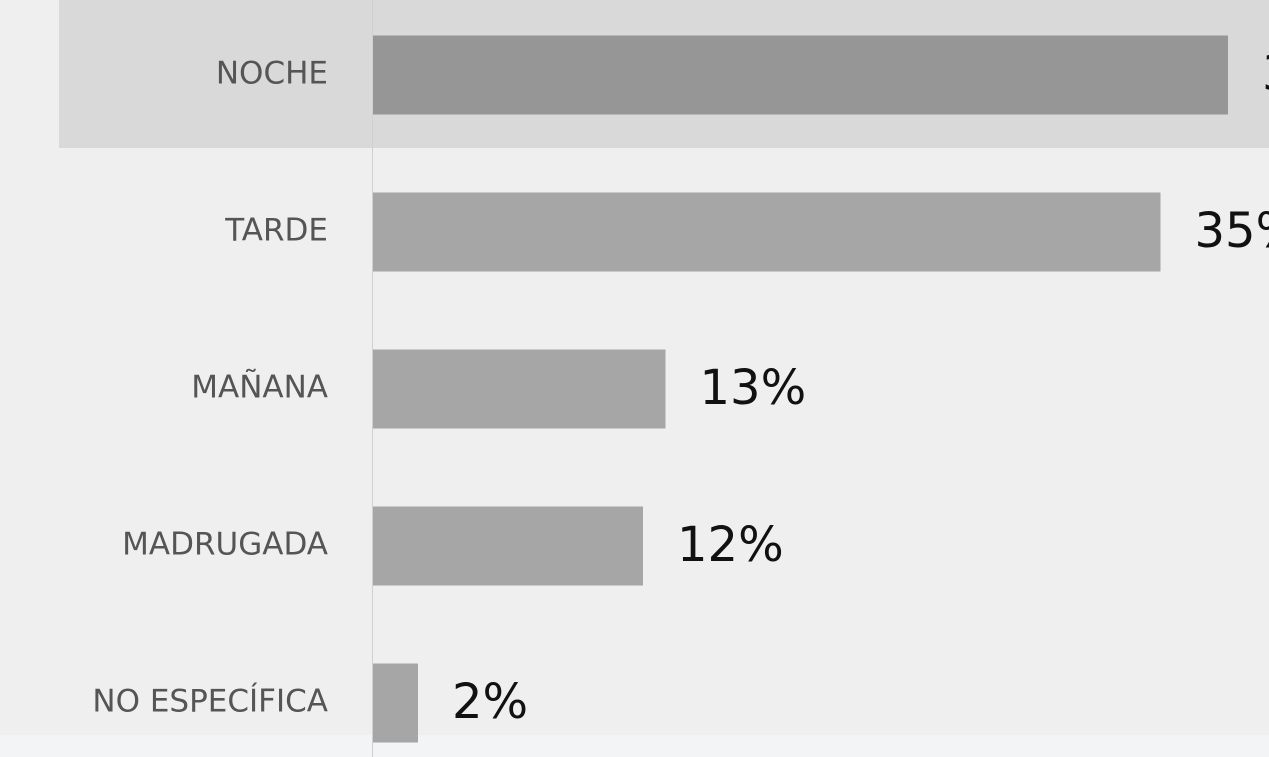  What do you see at coordinates (730, 545) in the screenshot?
I see `value-label: 12%` at bounding box center [730, 545].